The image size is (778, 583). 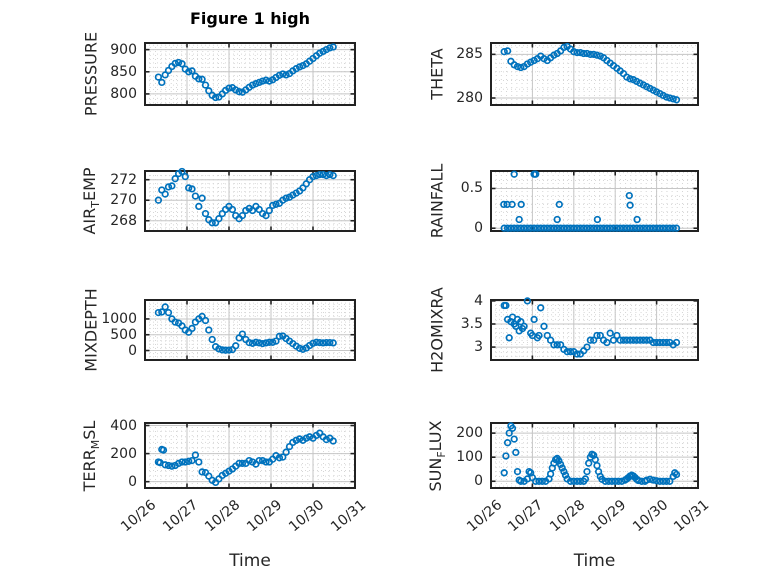 I want to click on terr-msl-major-grid, so click(x=250, y=455).